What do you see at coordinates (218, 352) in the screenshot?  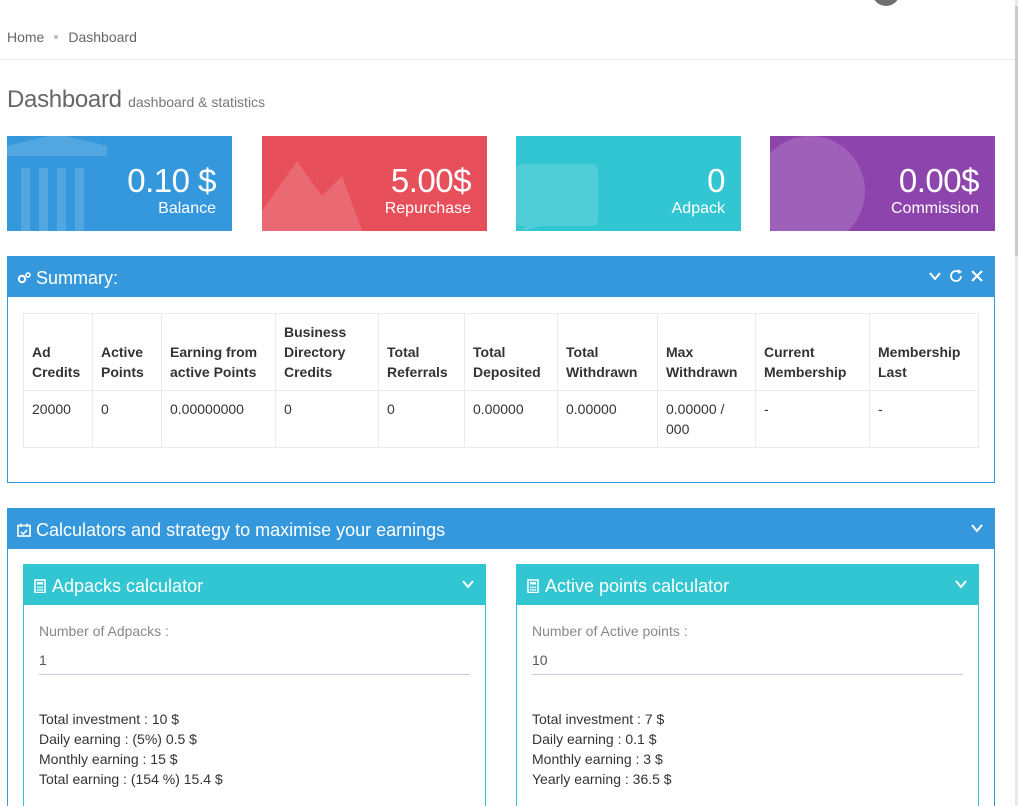 I see `table-header-cell: Earning from active Points` at bounding box center [218, 352].